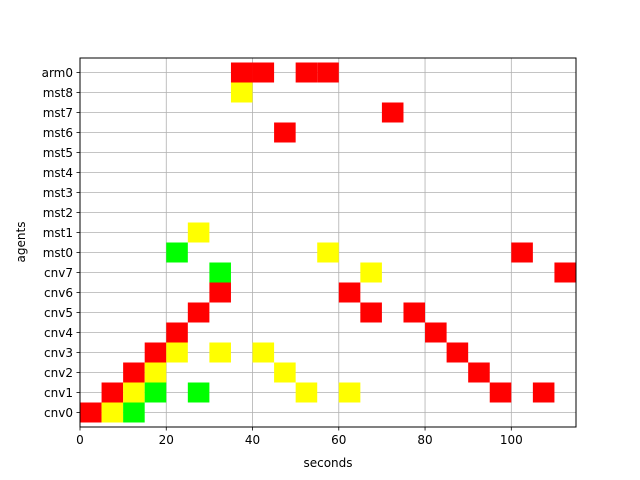  I want to click on y-tick-label: mst7, so click(58, 113).